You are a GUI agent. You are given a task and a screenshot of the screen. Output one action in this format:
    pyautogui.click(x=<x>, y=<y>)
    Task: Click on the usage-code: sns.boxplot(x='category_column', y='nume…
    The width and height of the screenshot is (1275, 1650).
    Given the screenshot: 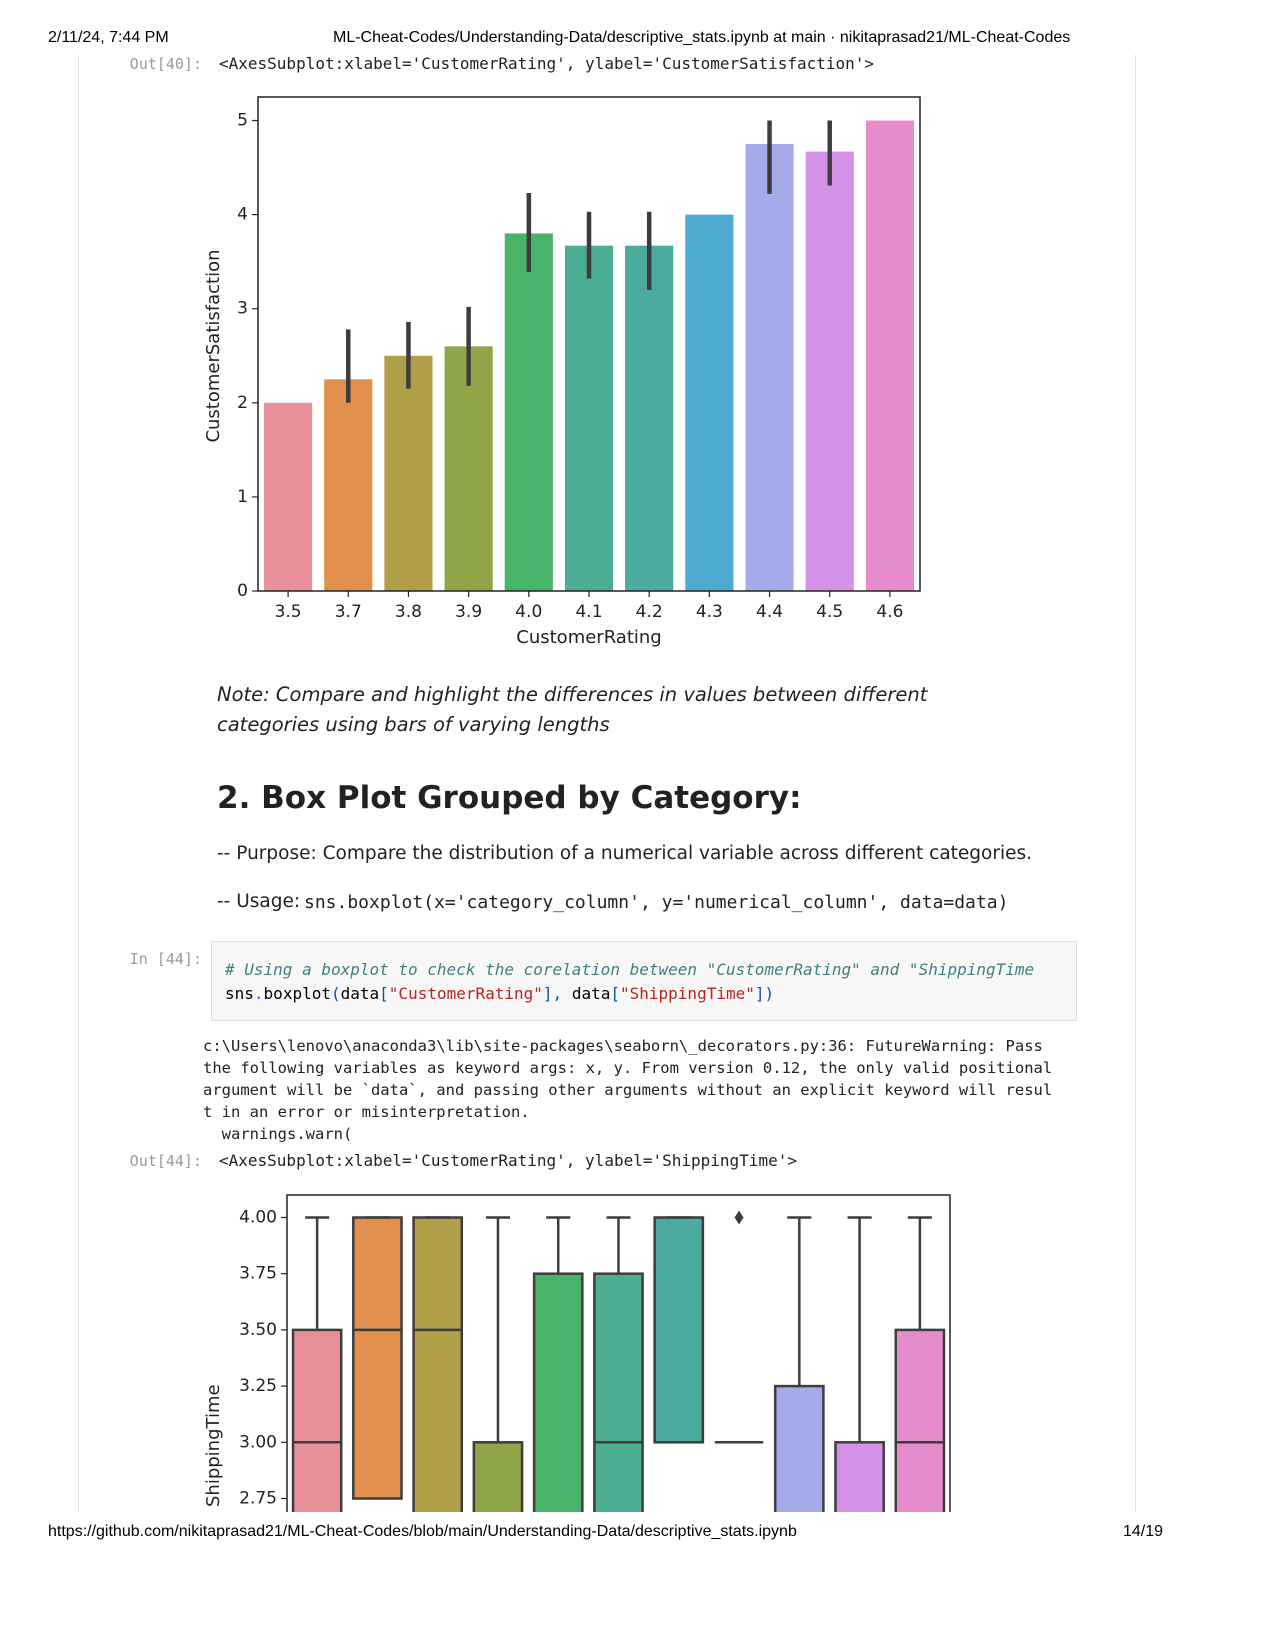 What is the action you would take?
    pyautogui.click(x=656, y=902)
    